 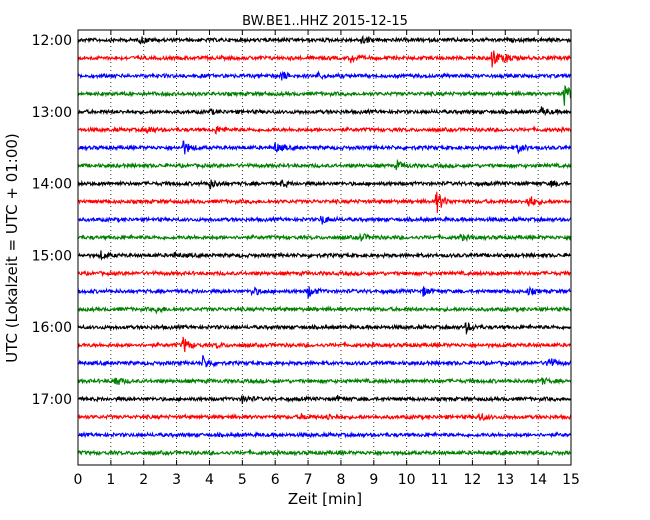 I want to click on x-tick-label: 4, so click(x=209, y=480).